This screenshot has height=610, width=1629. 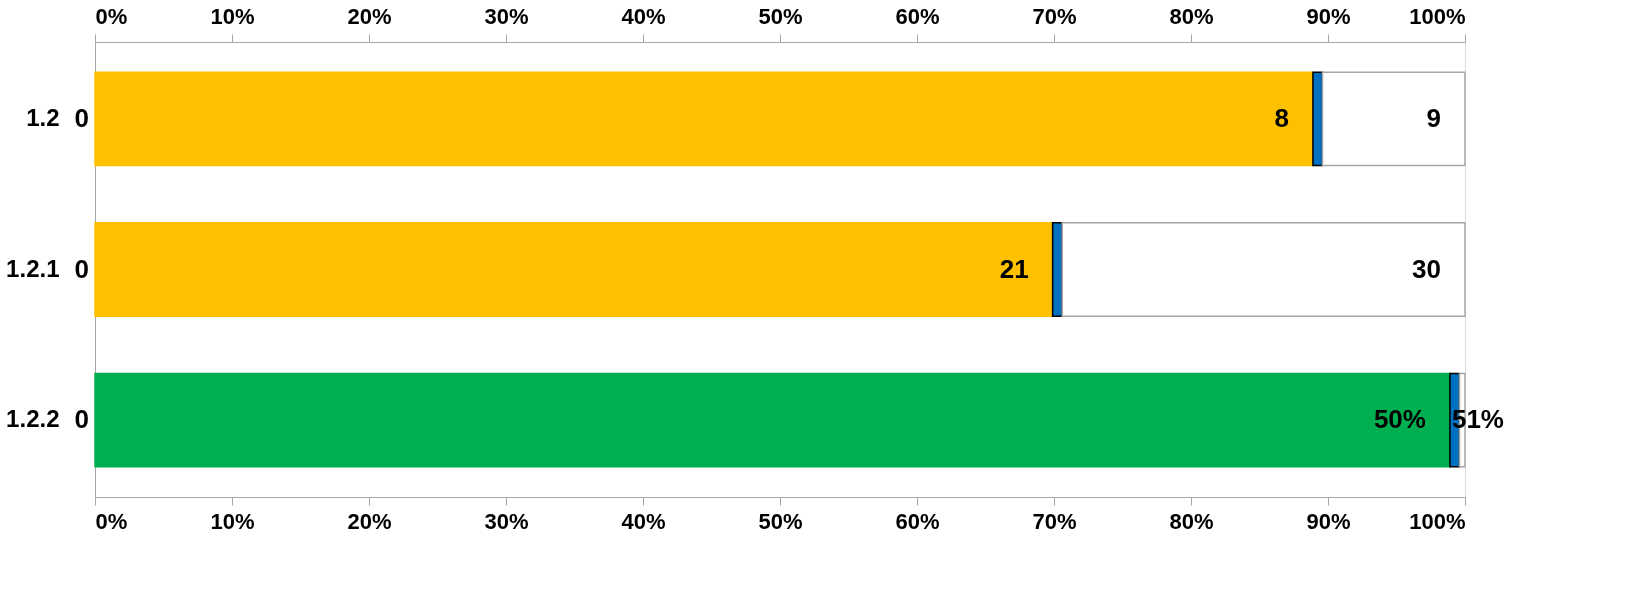 What do you see at coordinates (1014, 268) in the screenshot?
I see `annotation: 21` at bounding box center [1014, 268].